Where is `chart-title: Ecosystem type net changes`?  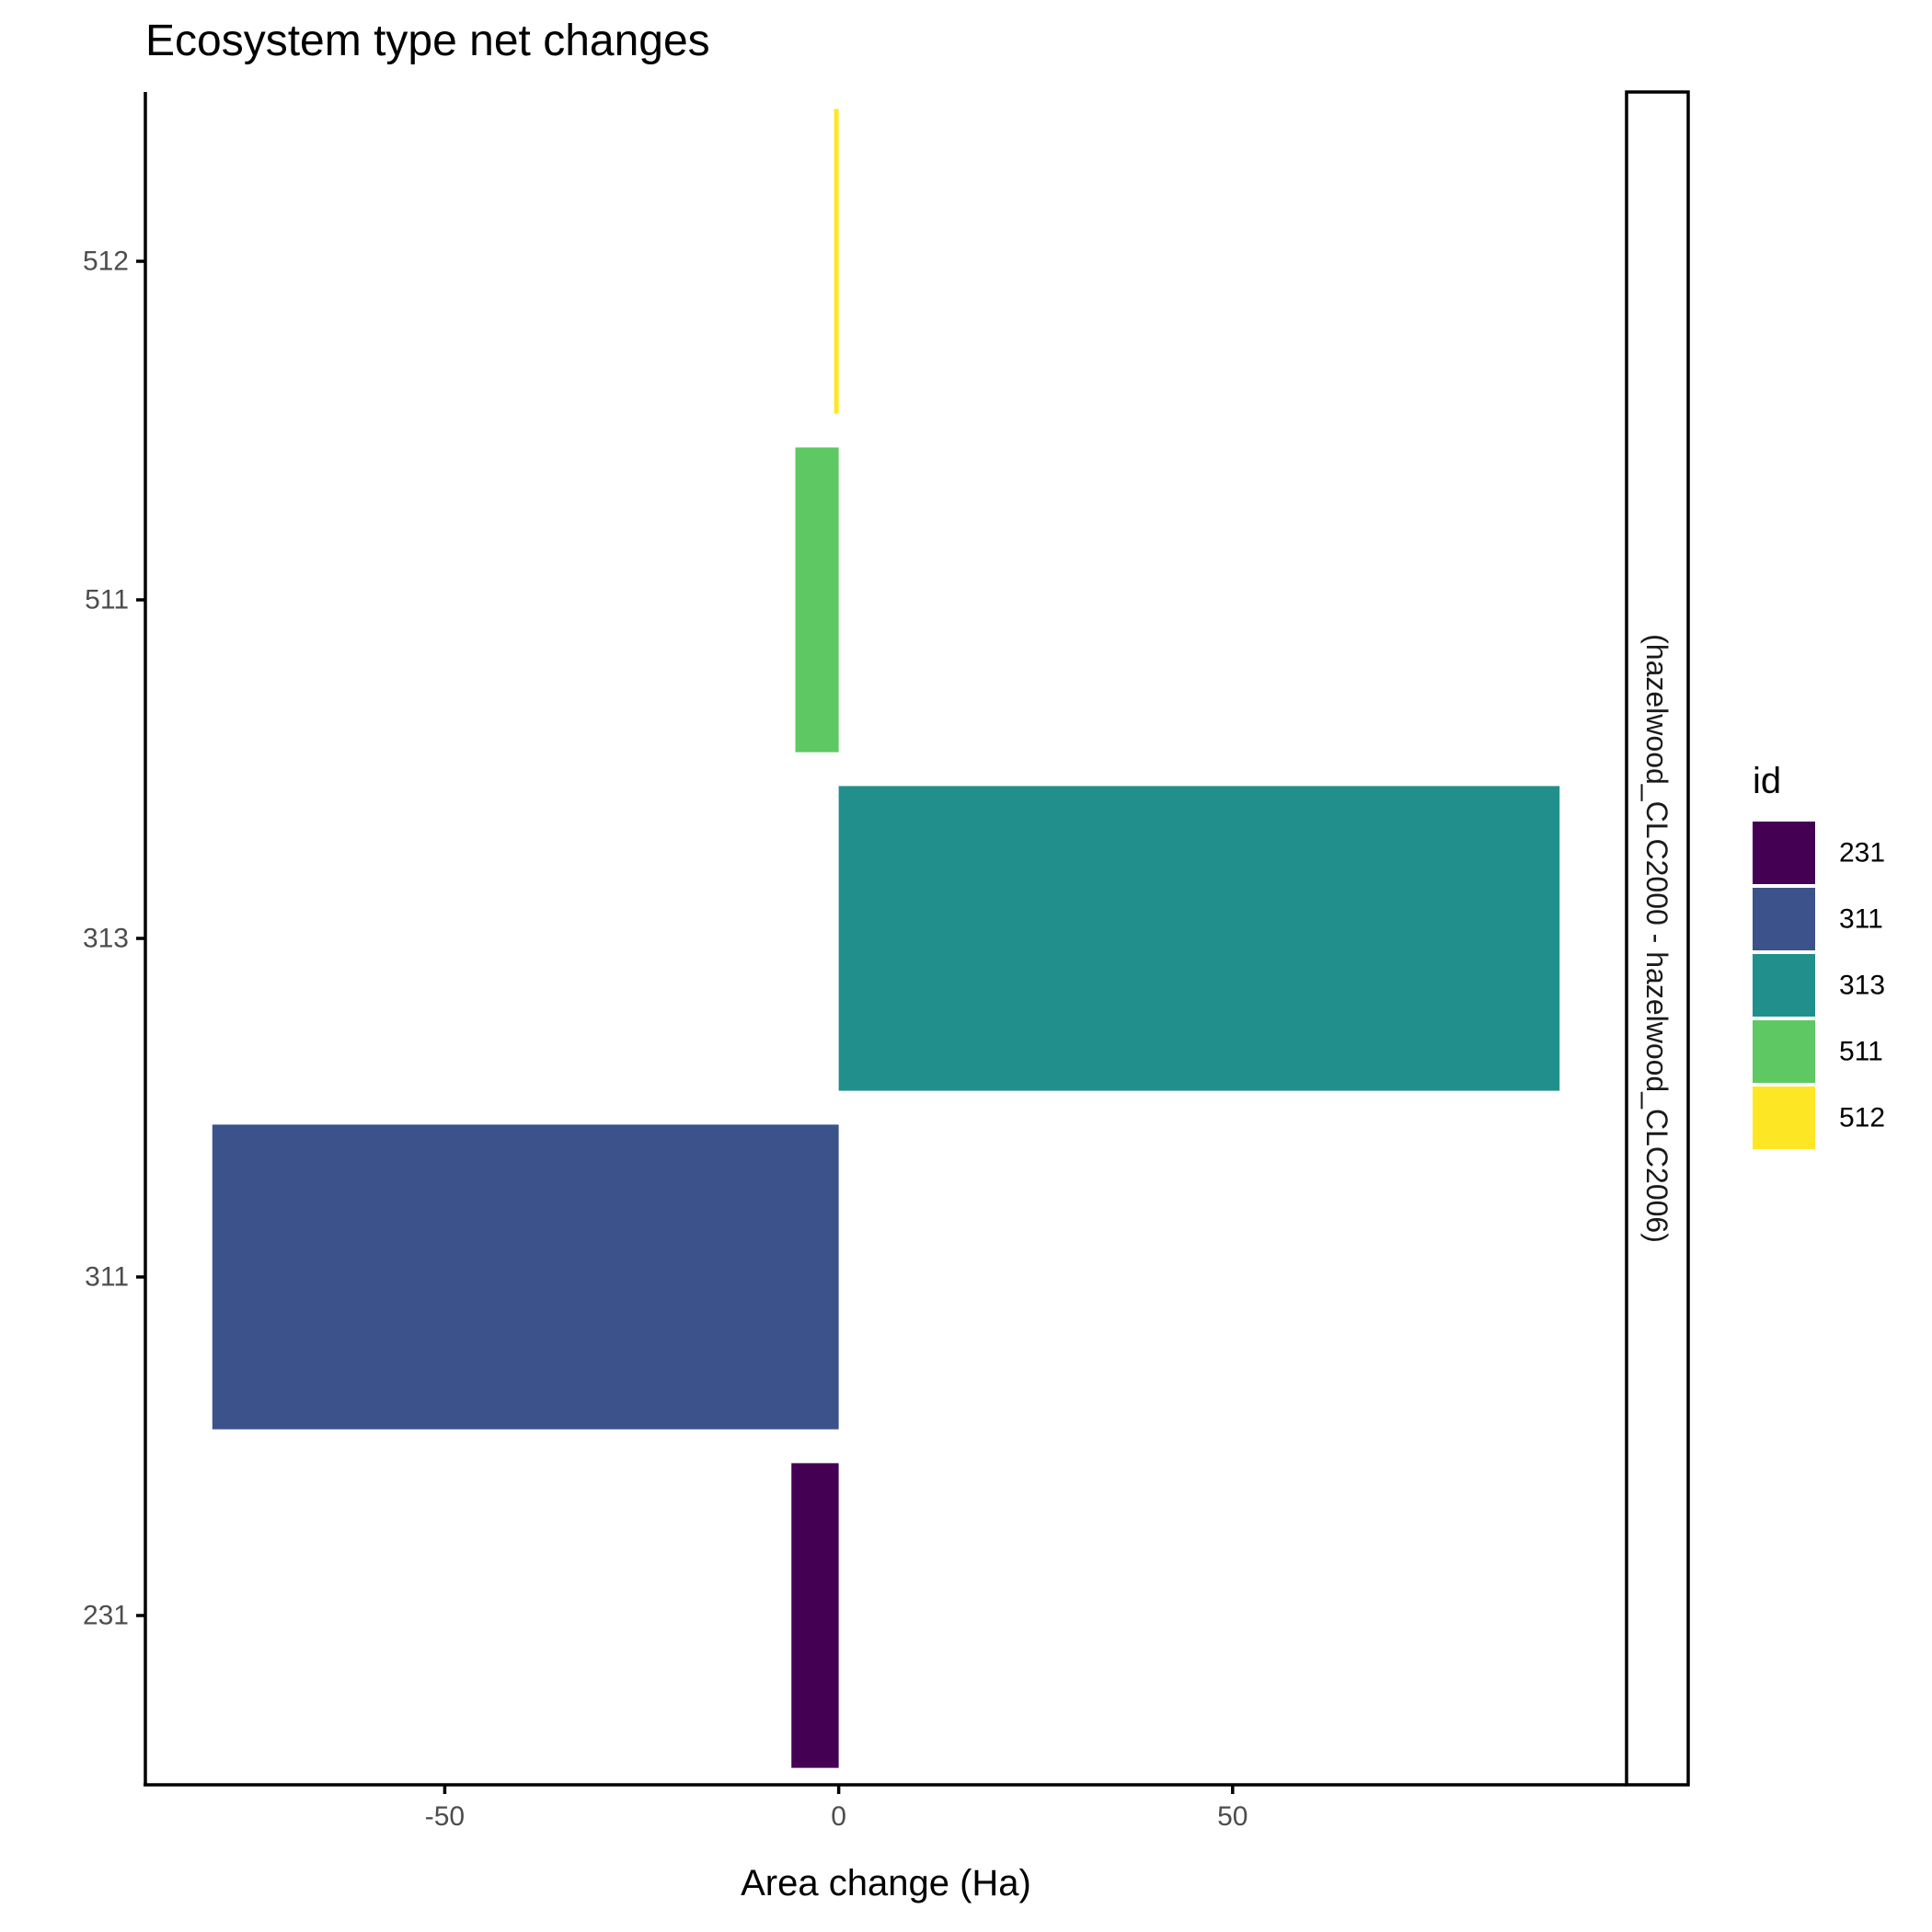
chart-title: Ecosystem type net changes is located at coordinates (427, 41).